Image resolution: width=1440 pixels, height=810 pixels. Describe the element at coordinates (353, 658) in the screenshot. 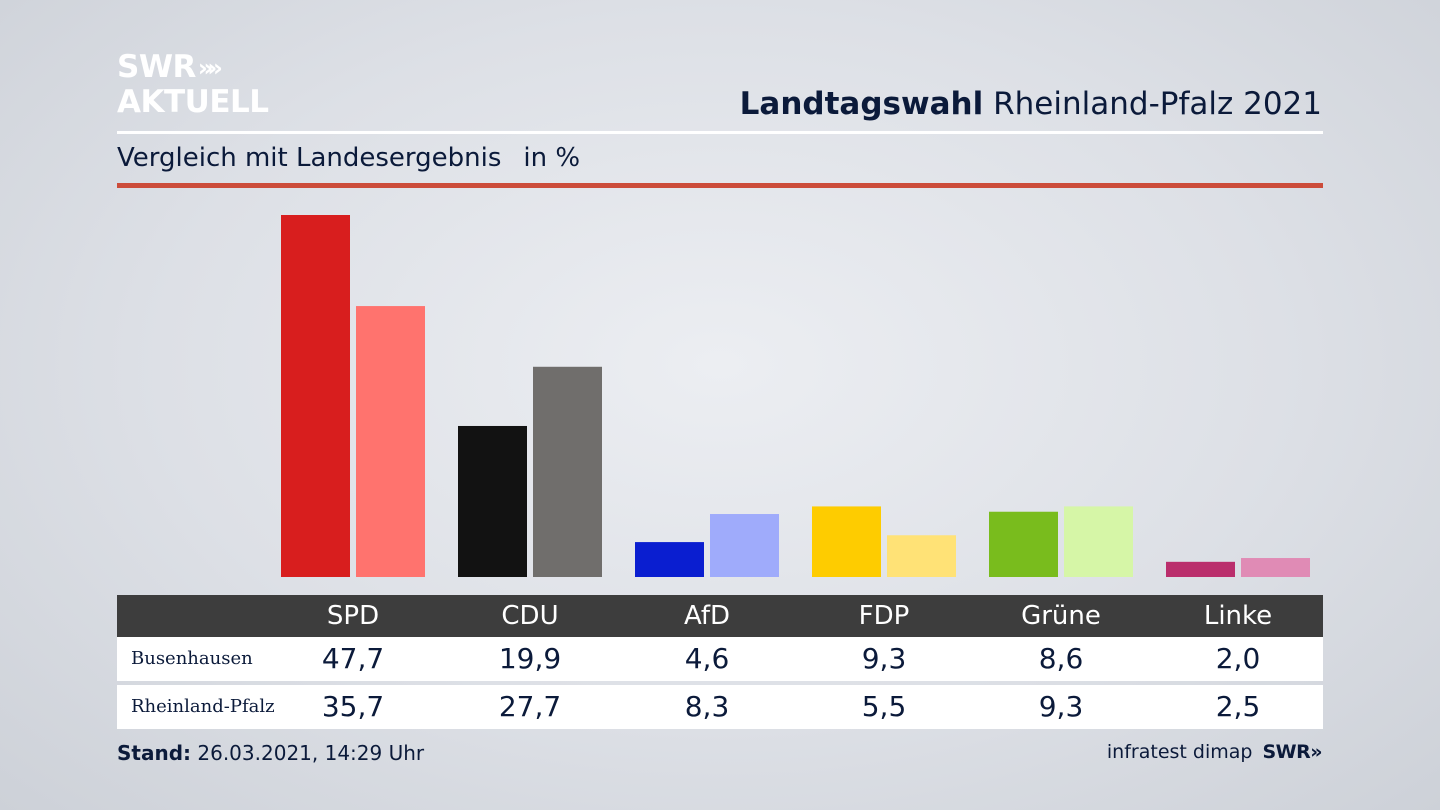

I see `value-spd-busenhausen: 47,7` at that location.